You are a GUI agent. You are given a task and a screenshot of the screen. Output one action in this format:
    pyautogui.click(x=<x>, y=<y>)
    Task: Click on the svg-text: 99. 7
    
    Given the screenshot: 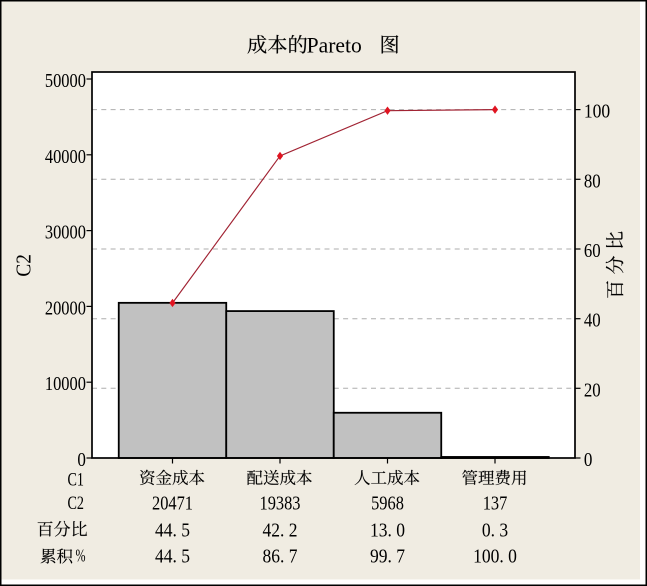 What is the action you would take?
    pyautogui.click(x=387, y=556)
    